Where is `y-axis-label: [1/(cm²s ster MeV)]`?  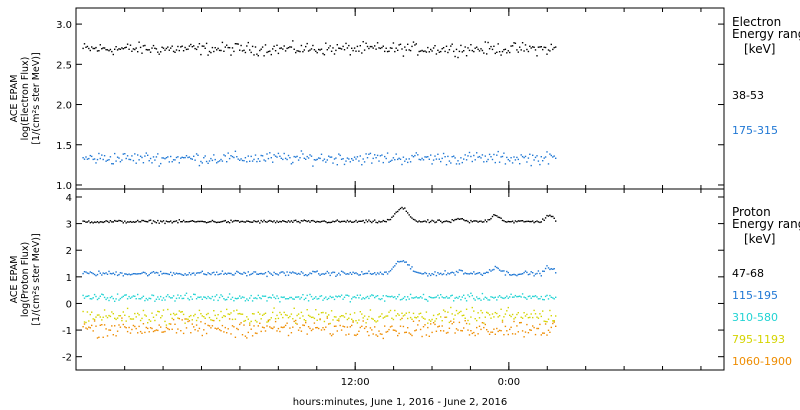 y-axis-label: [1/(cm²s ster MeV)] is located at coordinates (36, 279).